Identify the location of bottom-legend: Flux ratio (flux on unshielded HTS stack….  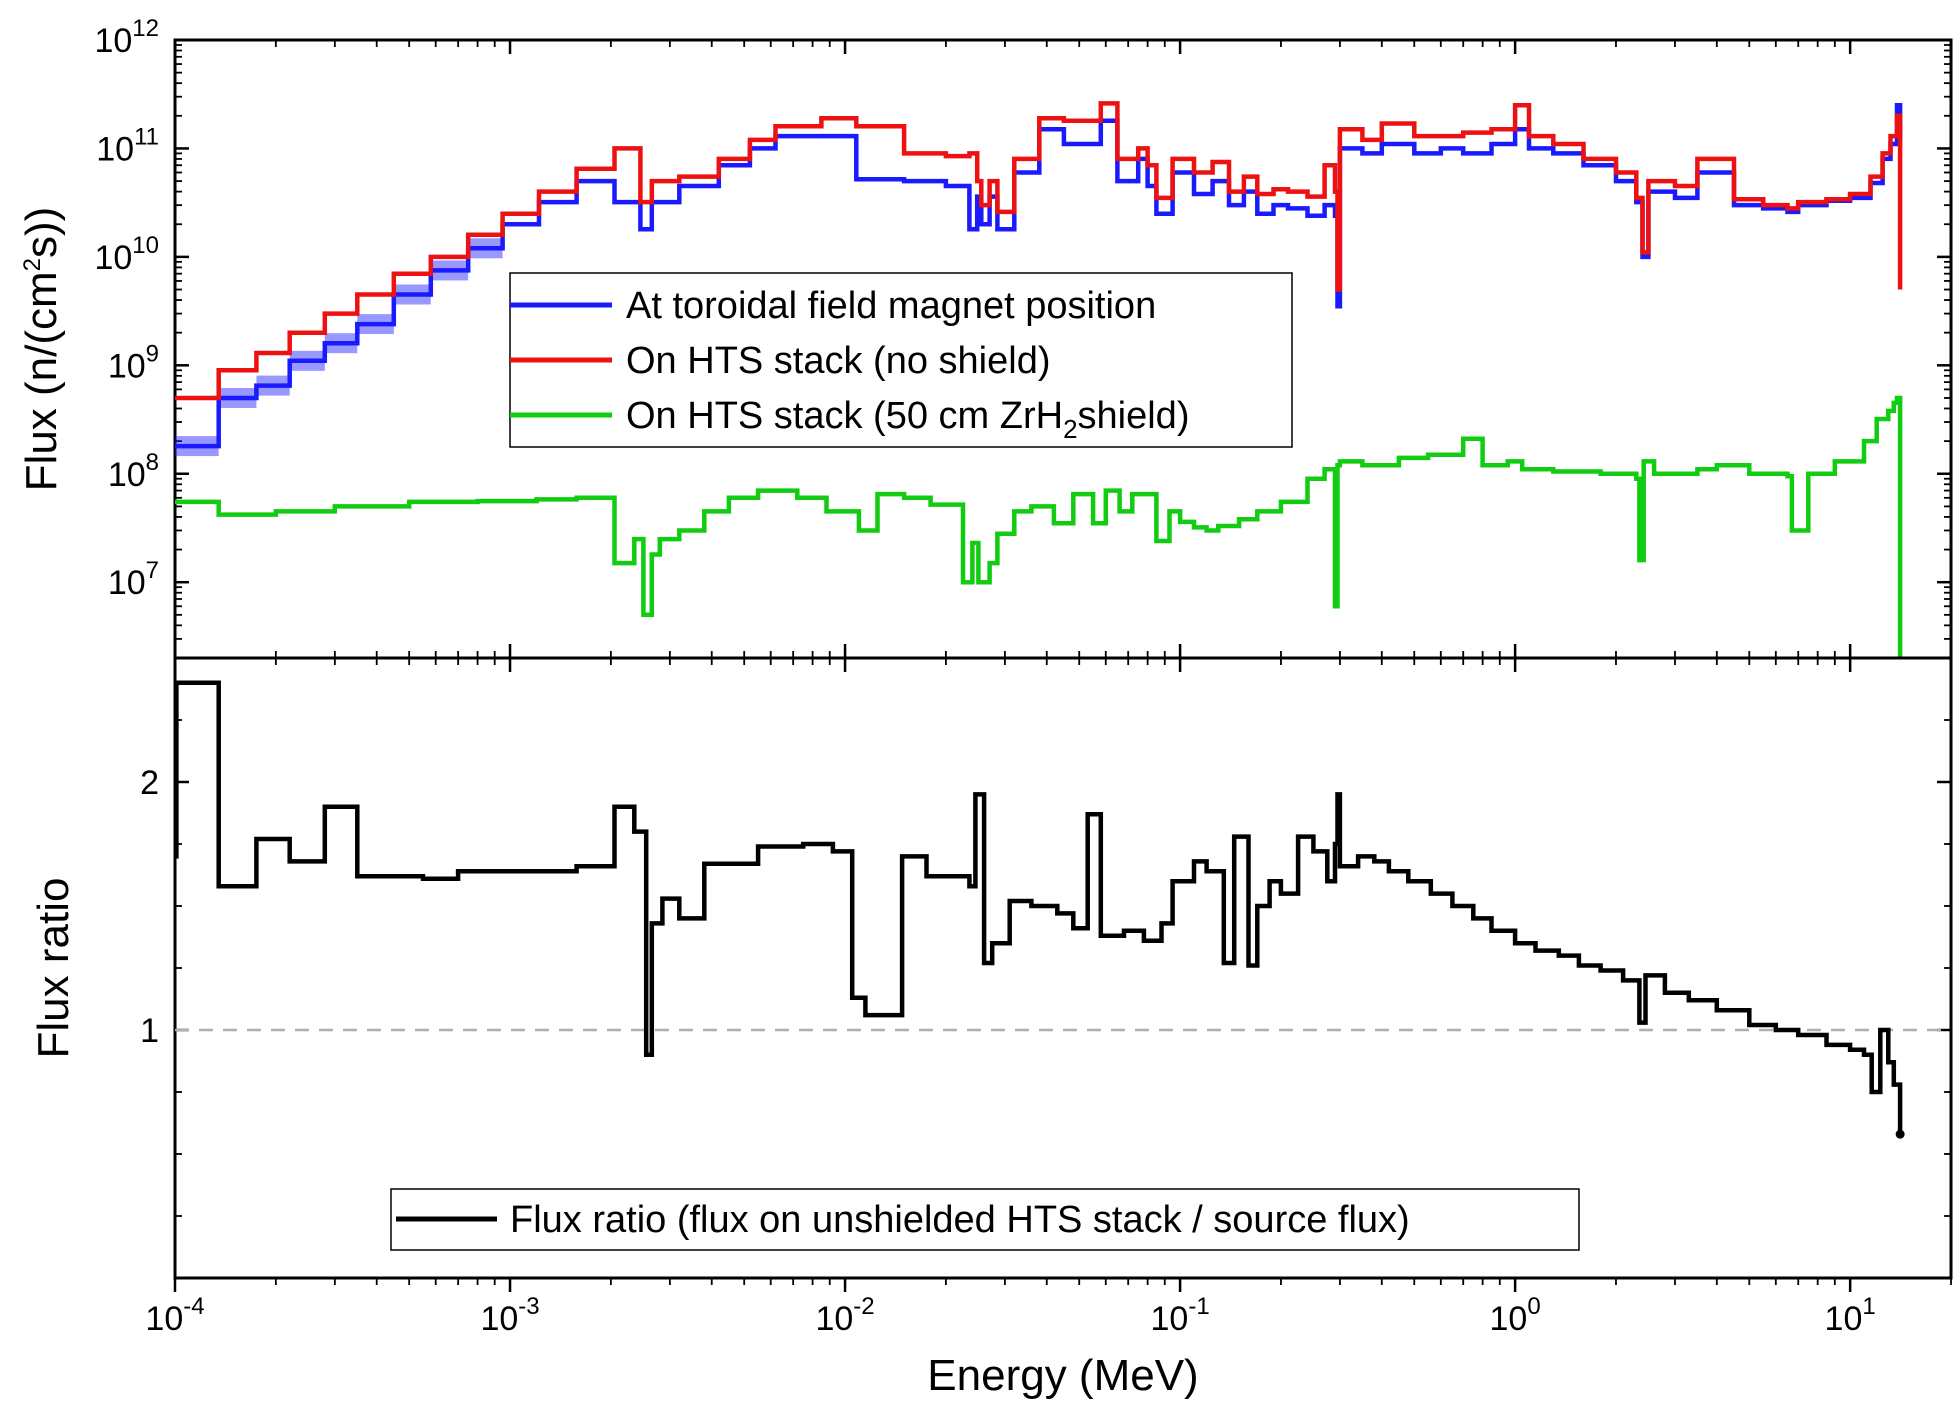
(985, 1219).